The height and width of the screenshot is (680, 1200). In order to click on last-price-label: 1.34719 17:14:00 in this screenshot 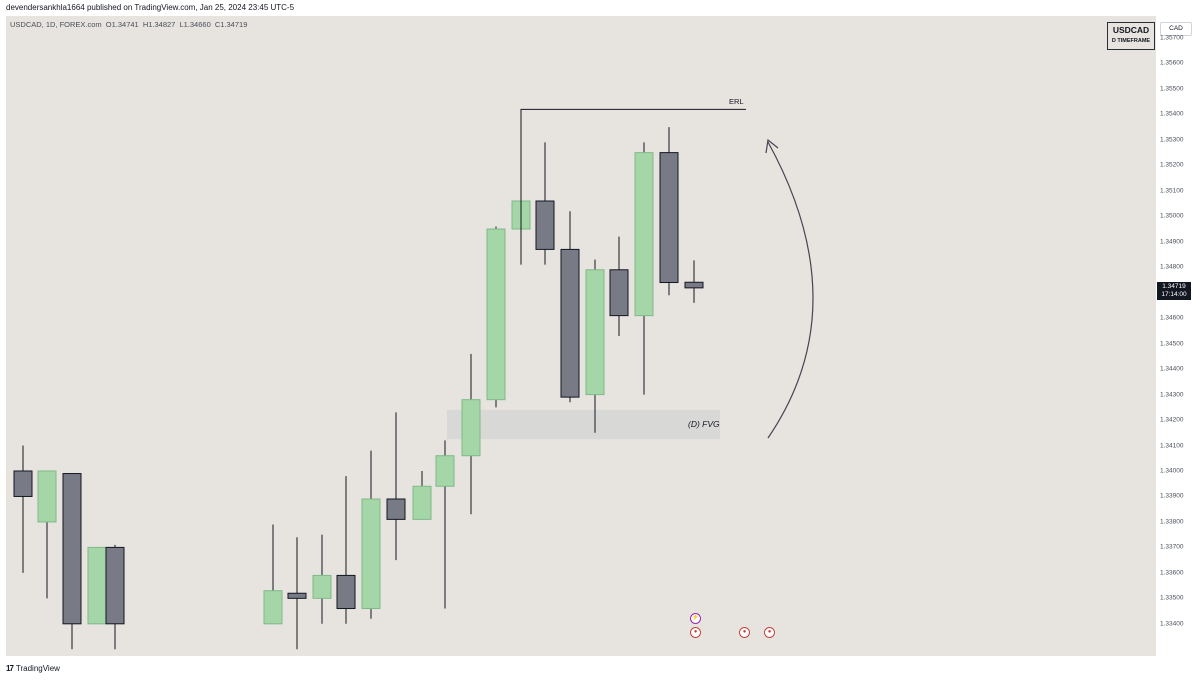, I will do `click(1174, 290)`.